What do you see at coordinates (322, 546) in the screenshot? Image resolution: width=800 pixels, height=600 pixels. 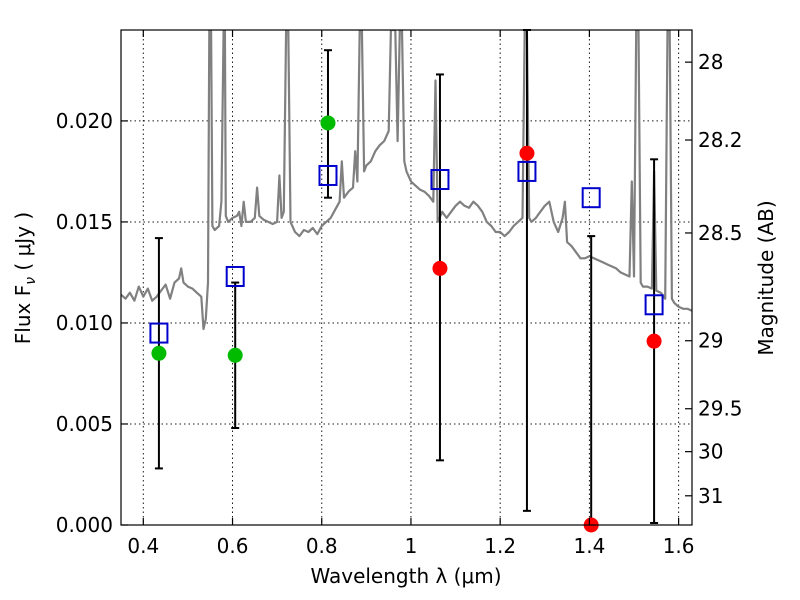 I see `x-tick-label-2: 0.8` at bounding box center [322, 546].